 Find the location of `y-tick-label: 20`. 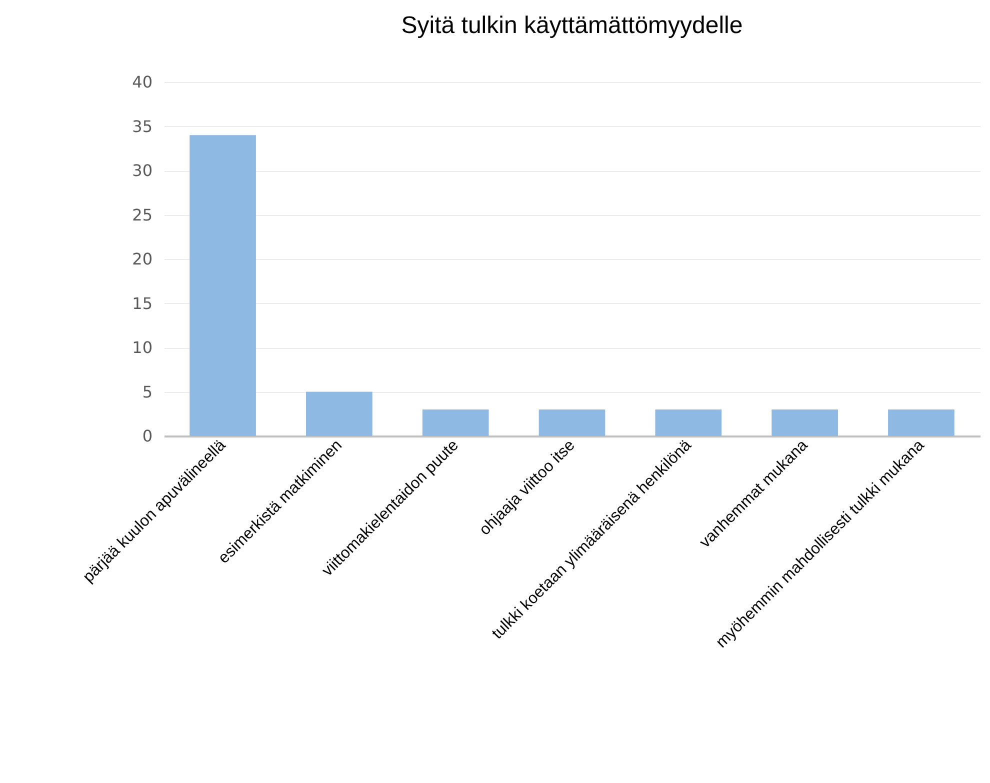

y-tick-label: 20 is located at coordinates (142, 259).